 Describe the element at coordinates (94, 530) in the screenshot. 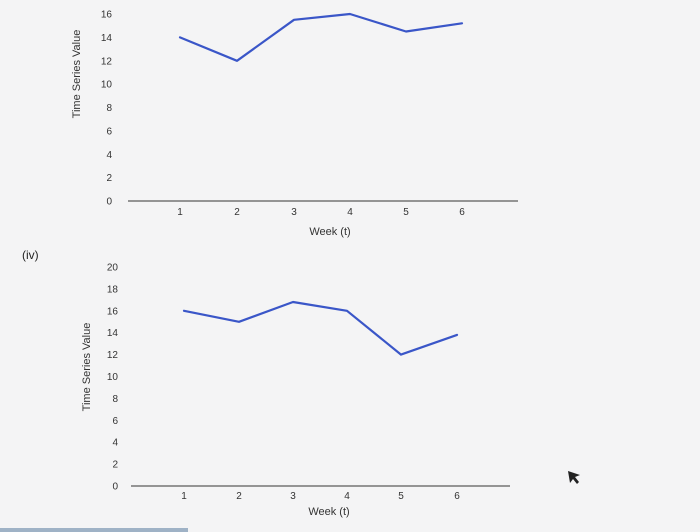

I see `bottom-edge-bar` at that location.